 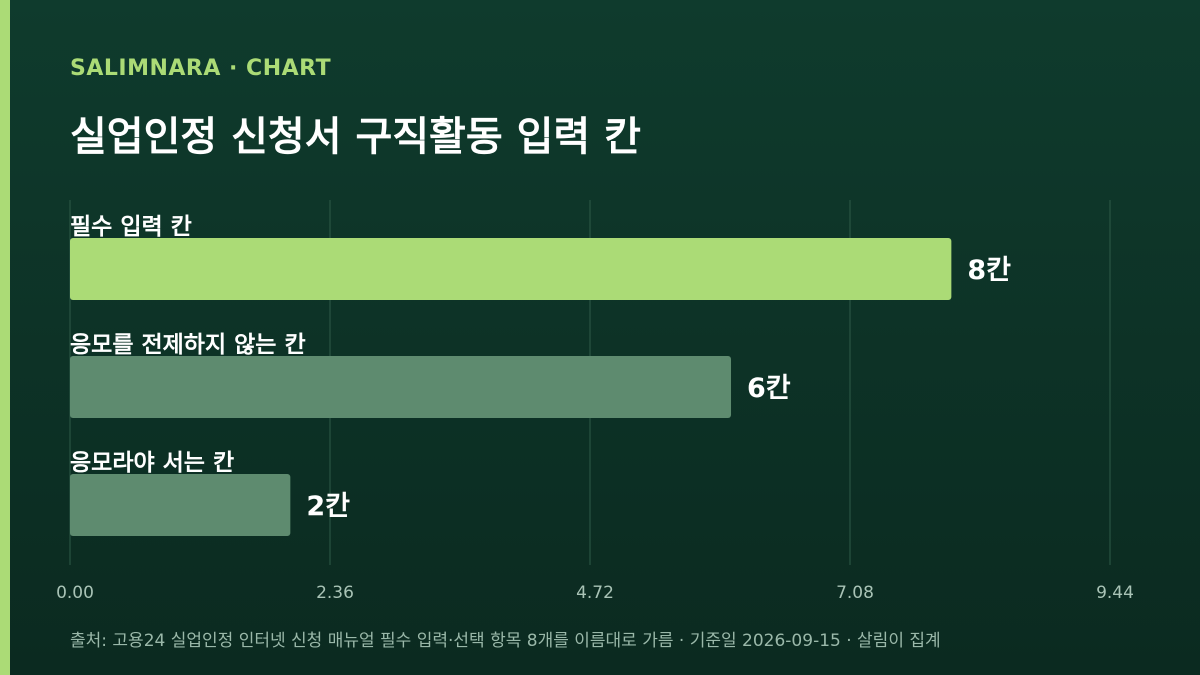 I want to click on chart-title: 실업인정 신청서 구직활동 입력 칸, so click(x=355, y=137).